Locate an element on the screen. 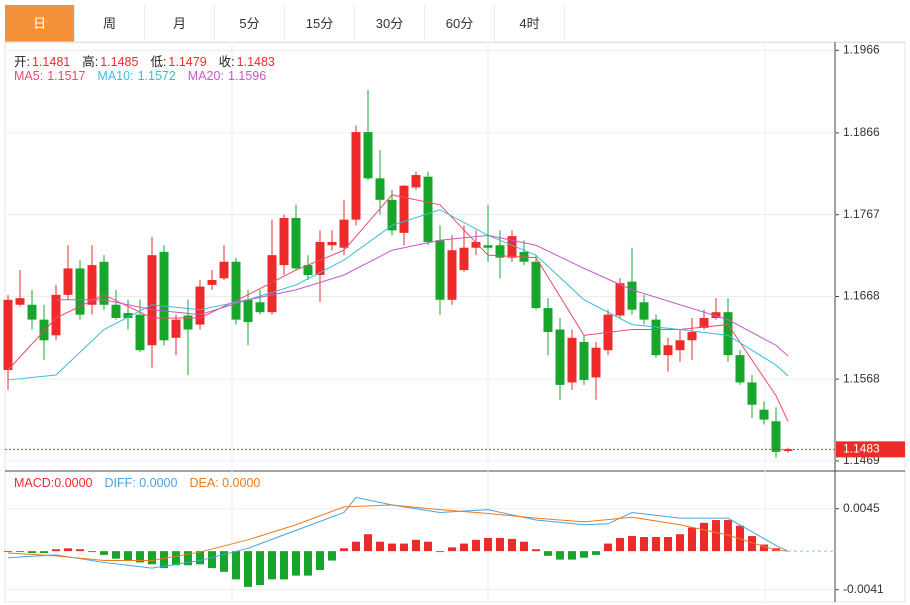 The image size is (910, 605). y-tick-label: 1.1668 is located at coordinates (861, 296).